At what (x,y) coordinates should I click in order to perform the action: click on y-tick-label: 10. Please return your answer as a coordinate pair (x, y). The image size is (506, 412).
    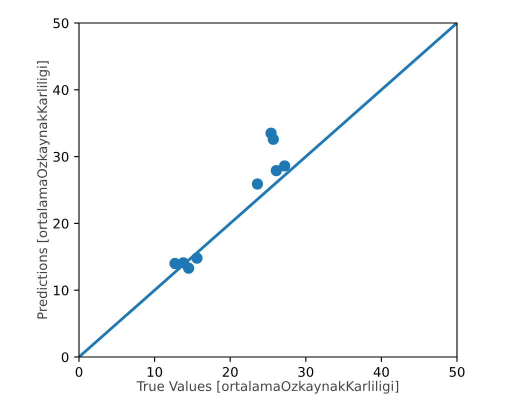
    Looking at the image, I should click on (61, 290).